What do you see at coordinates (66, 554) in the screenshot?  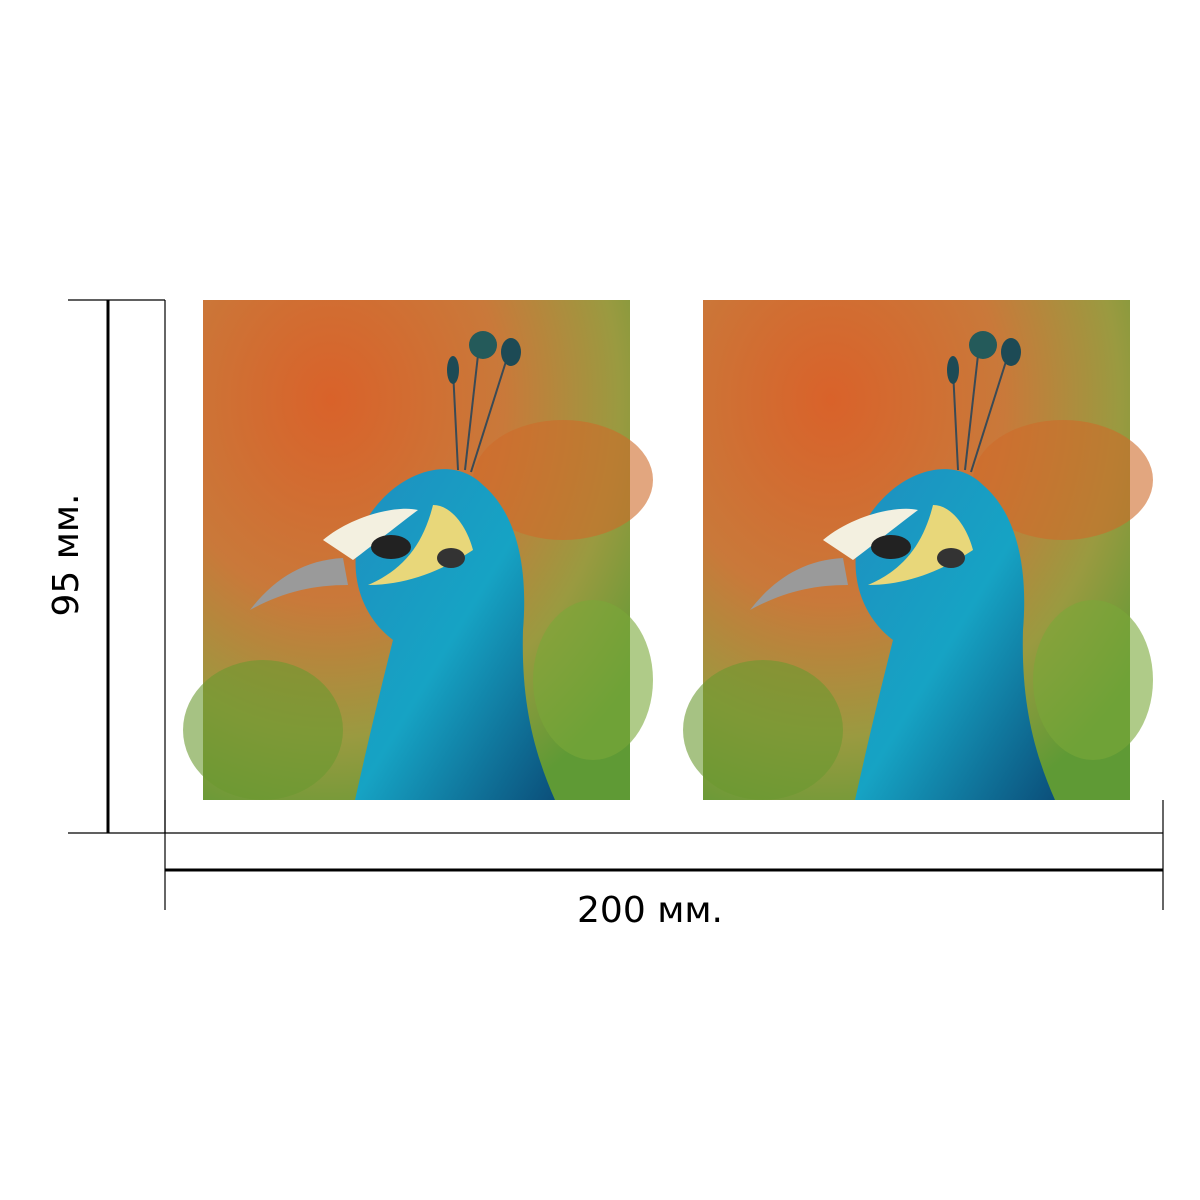 I see `height-label: 95 мм.` at bounding box center [66, 554].